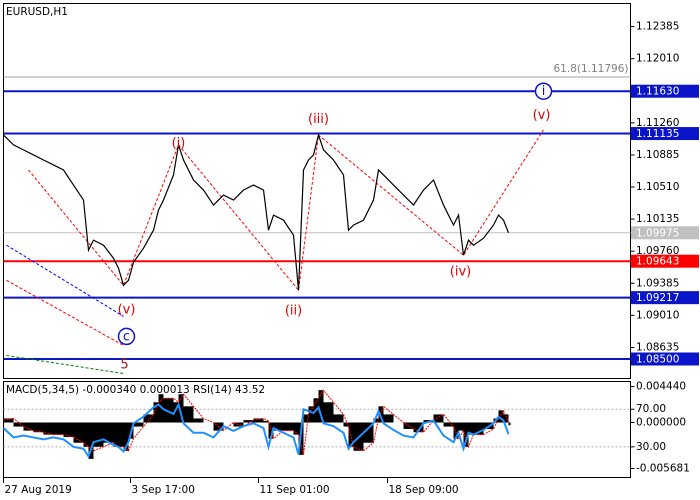 This screenshot has width=700, height=500. I want to click on wave-label: i, so click(544, 91).